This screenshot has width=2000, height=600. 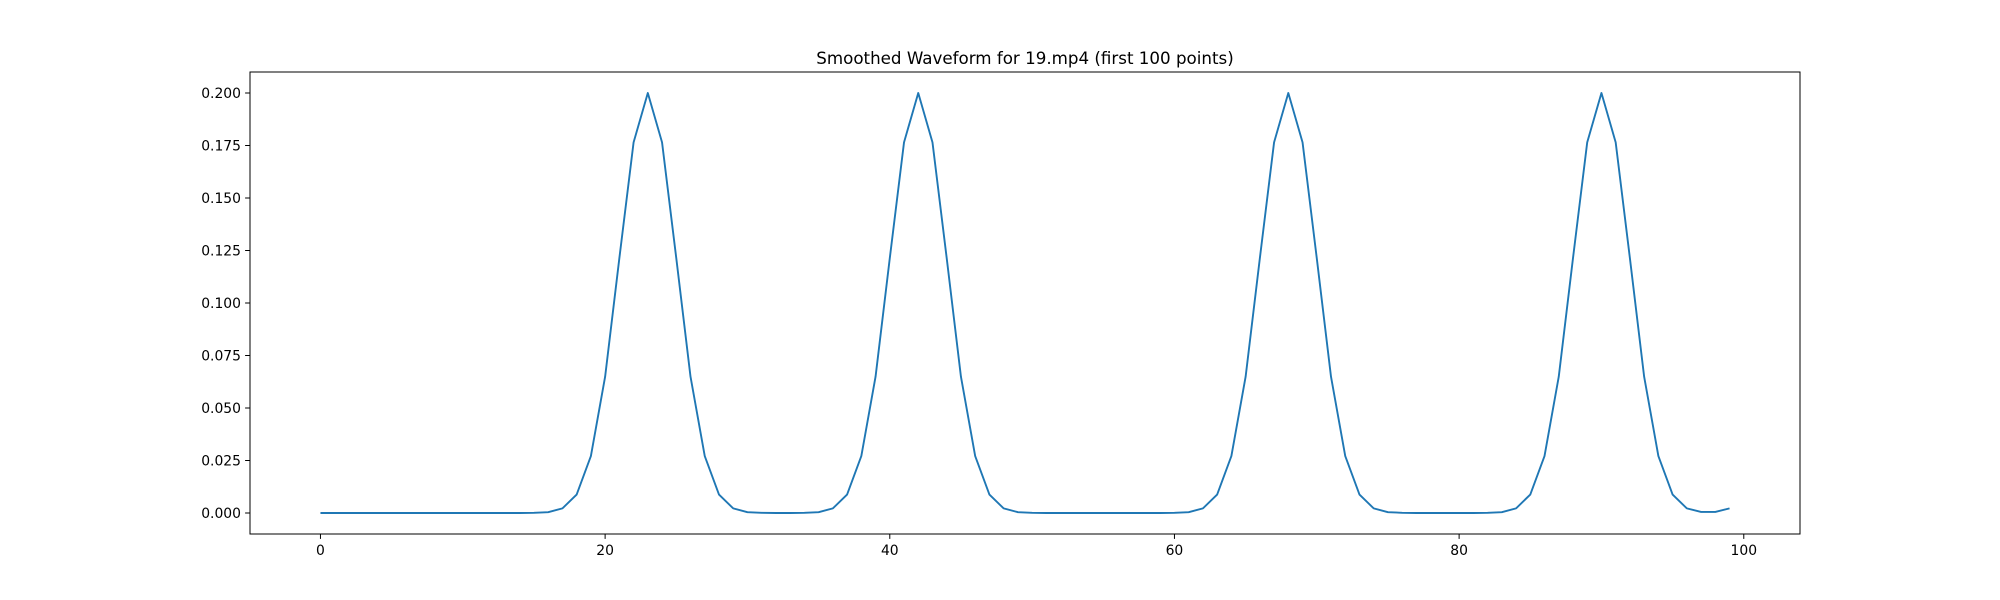 I want to click on y-tick-label: 0.125, so click(x=221, y=252).